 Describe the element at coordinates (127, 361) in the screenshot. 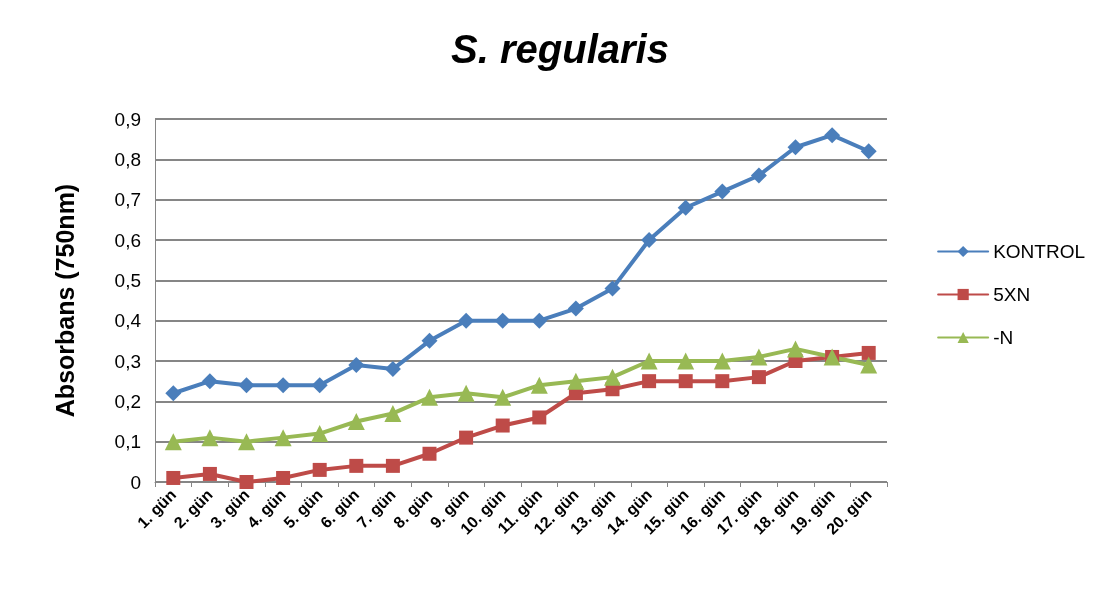

I see `y-tick-label: 0,3` at that location.